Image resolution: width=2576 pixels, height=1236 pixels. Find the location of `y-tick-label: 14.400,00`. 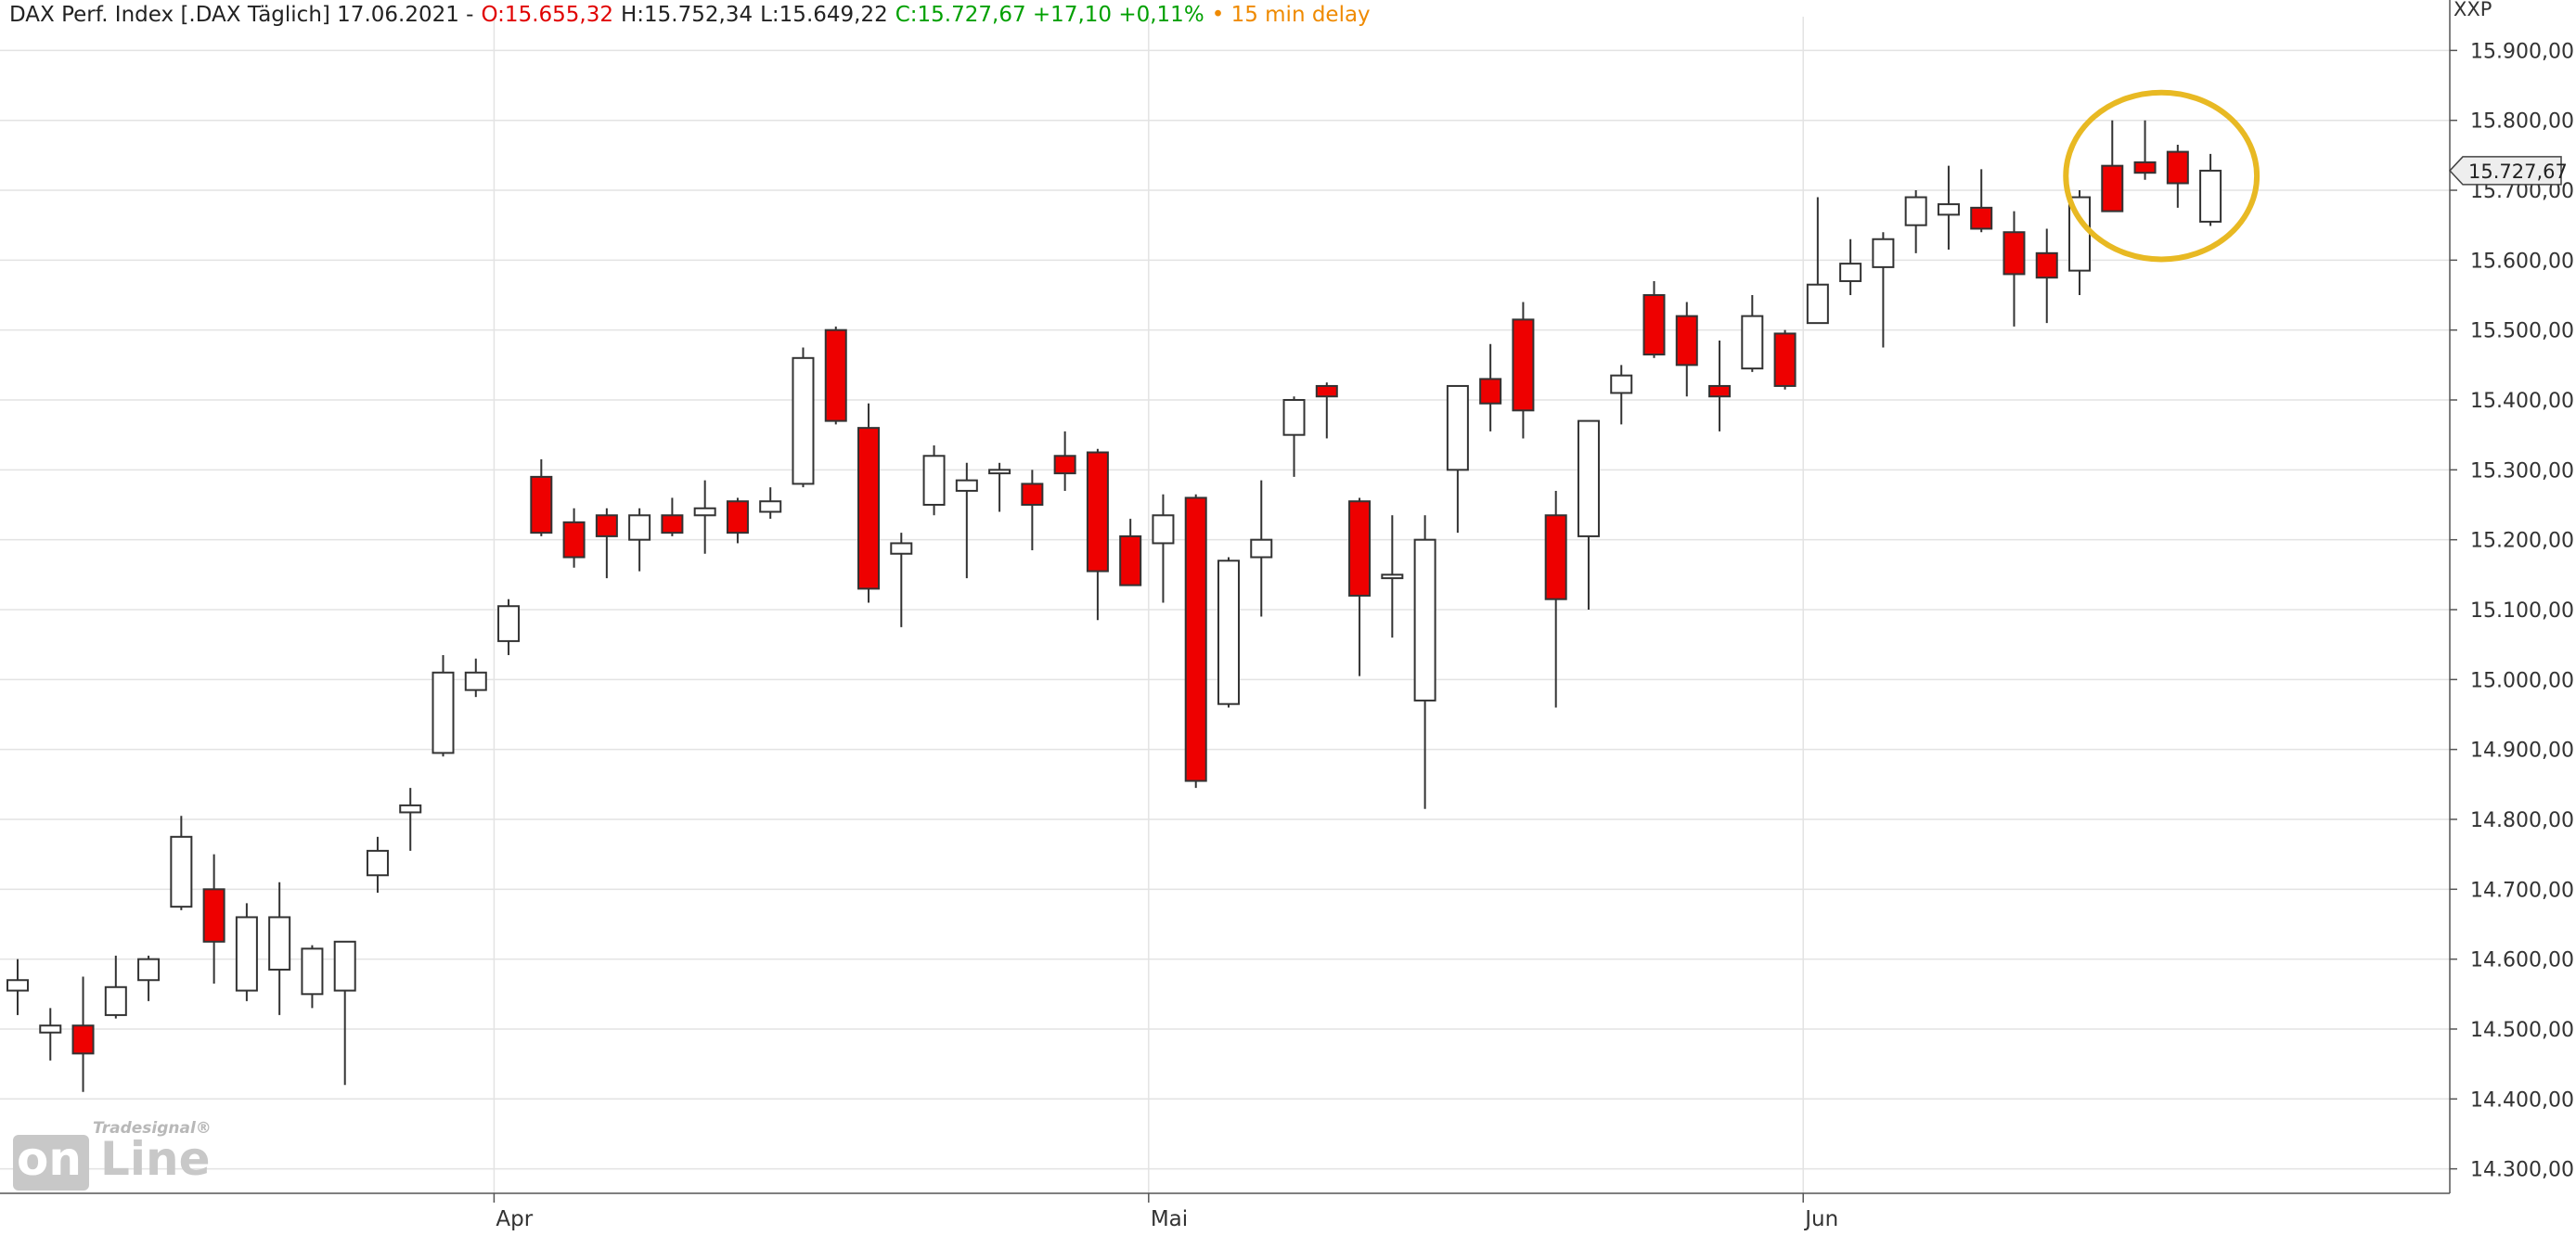

y-tick-label: 14.400,00 is located at coordinates (2522, 1100).